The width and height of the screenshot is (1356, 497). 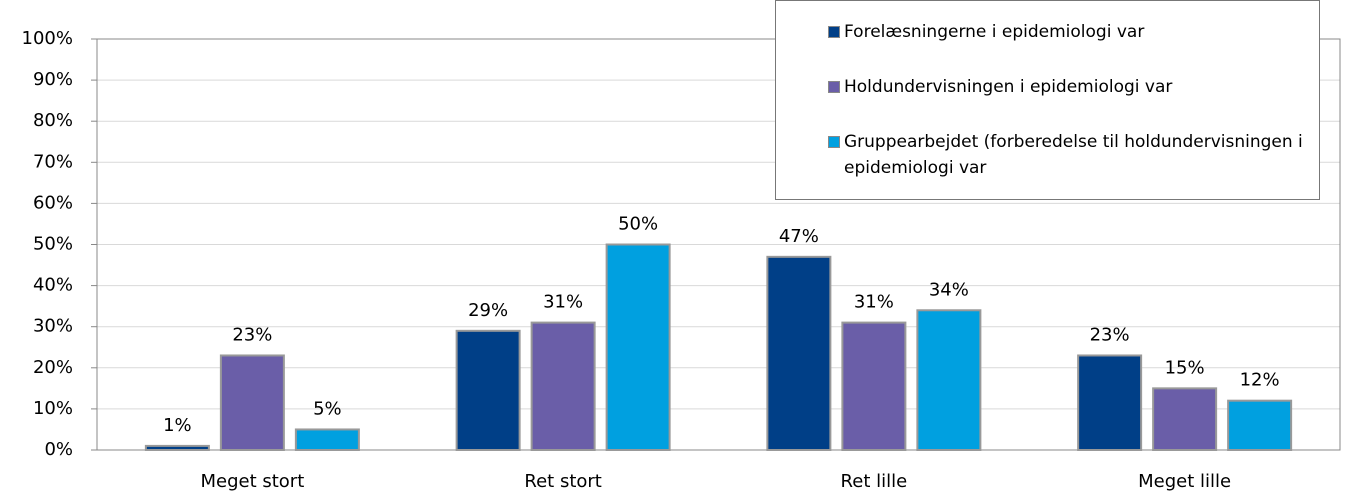 What do you see at coordinates (874, 481) in the screenshot?
I see `x-tick-label: Ret lille` at bounding box center [874, 481].